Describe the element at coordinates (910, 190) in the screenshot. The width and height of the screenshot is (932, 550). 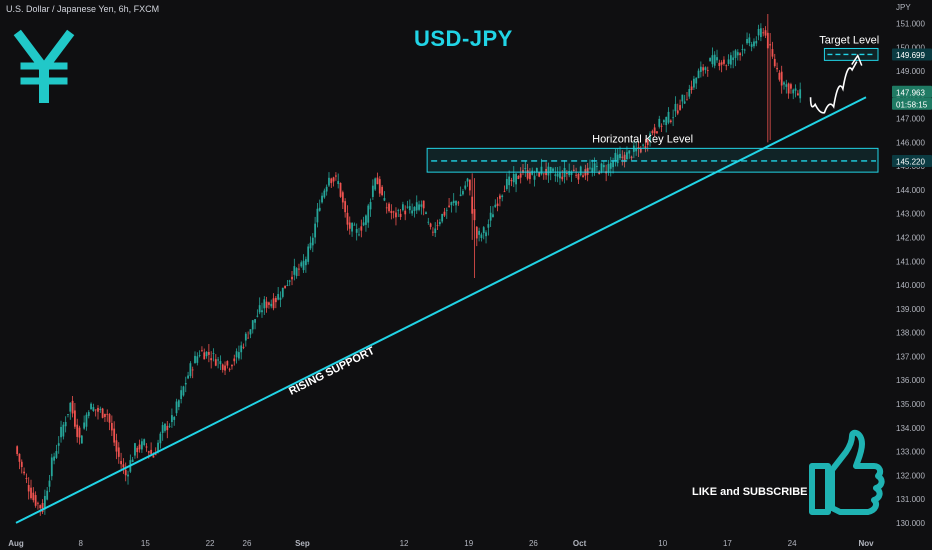
I see `y-tick-label: 144.000` at that location.